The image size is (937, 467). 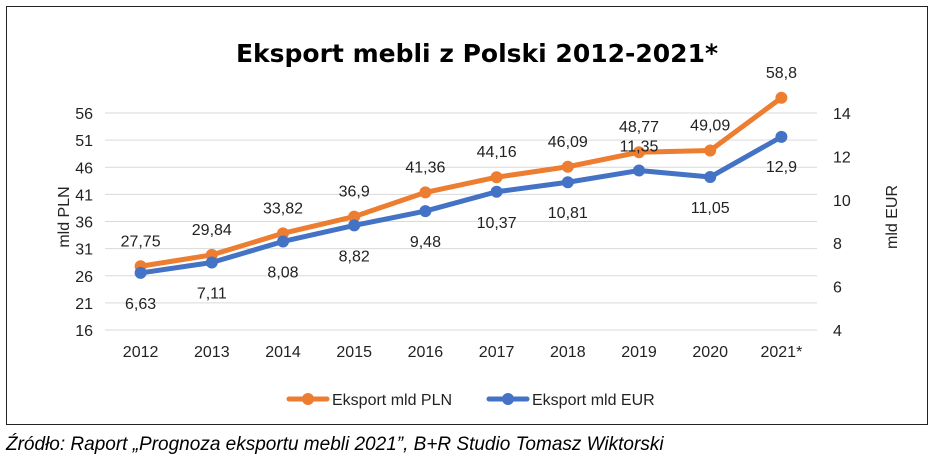 I want to click on data-label: 36,9, so click(x=354, y=192).